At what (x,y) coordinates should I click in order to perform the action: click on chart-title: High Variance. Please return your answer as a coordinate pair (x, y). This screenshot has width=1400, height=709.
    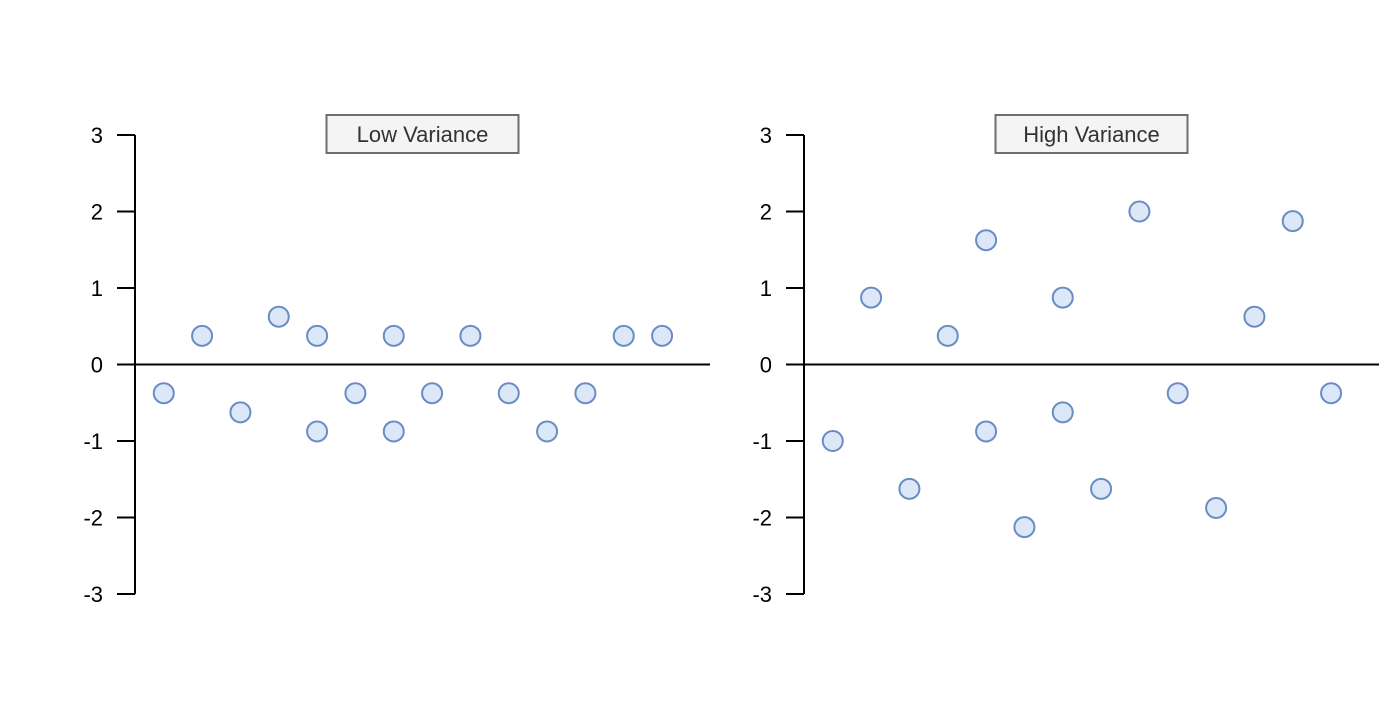
    Looking at the image, I should click on (1091, 134).